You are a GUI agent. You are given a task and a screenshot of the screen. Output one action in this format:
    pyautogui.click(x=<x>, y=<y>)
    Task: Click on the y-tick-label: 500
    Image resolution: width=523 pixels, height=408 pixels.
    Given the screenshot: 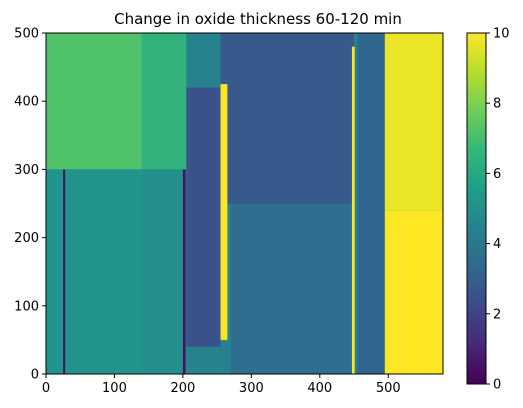 What is the action you would take?
    pyautogui.click(x=26, y=34)
    